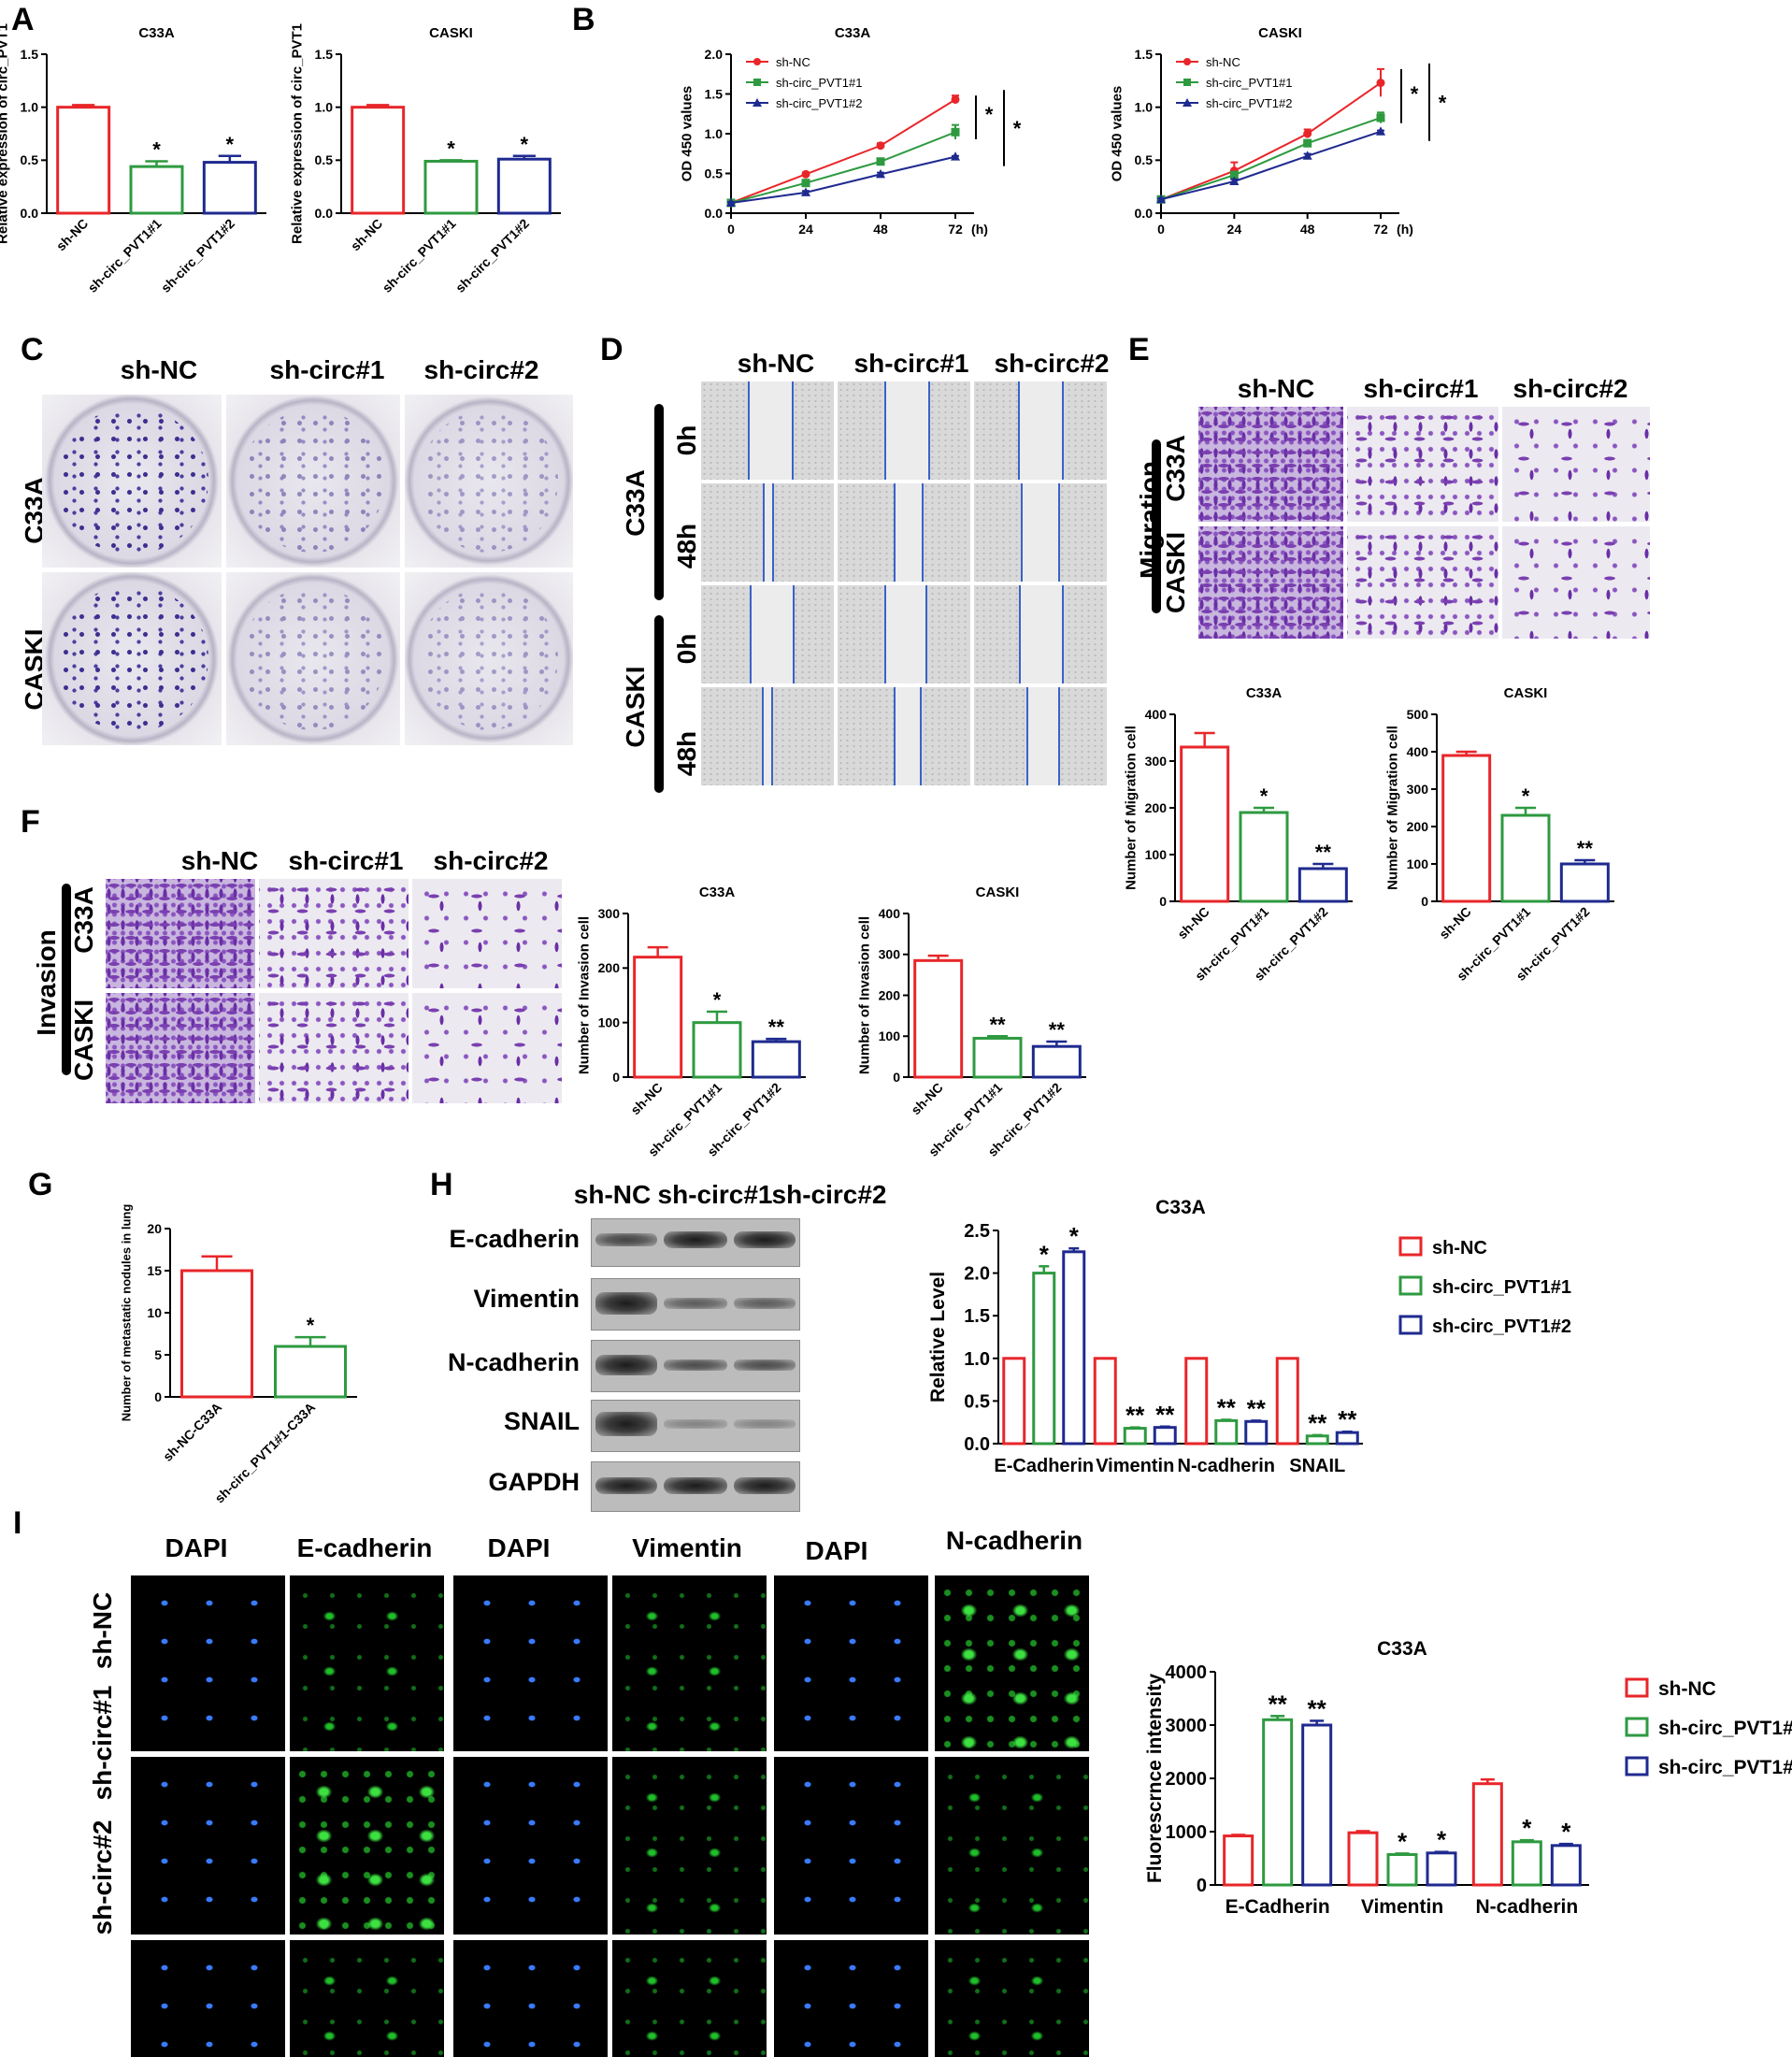 This screenshot has width=1792, height=2057. I want to click on if-image-sh-nc-e-cadherin, so click(367, 1663).